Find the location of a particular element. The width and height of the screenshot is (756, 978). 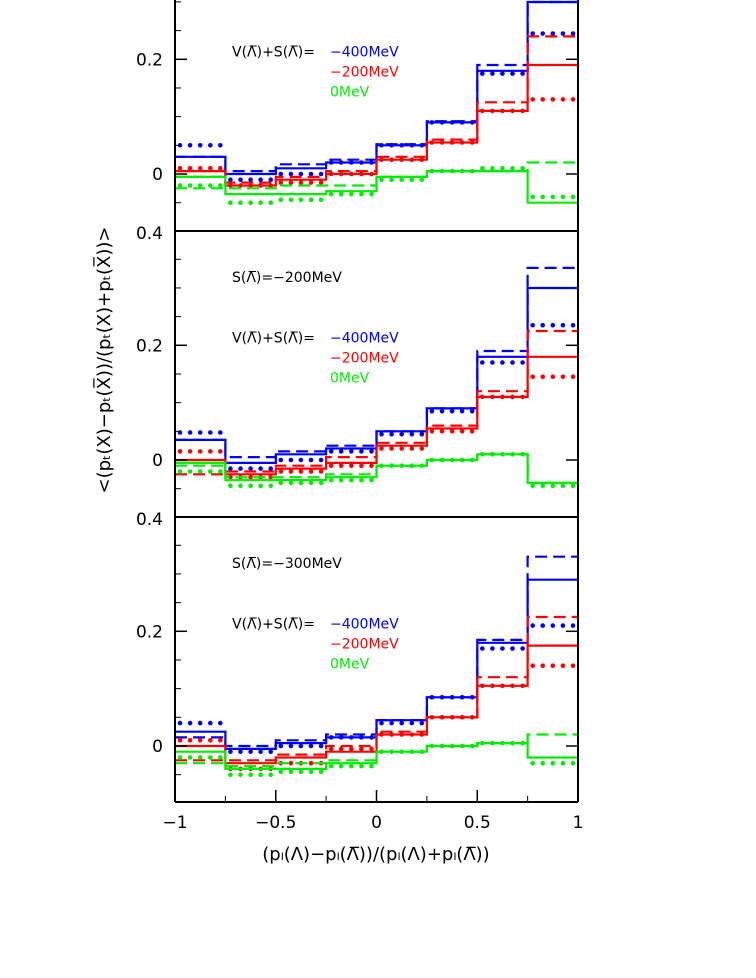

legend-entry: −200MeV is located at coordinates (364, 644).